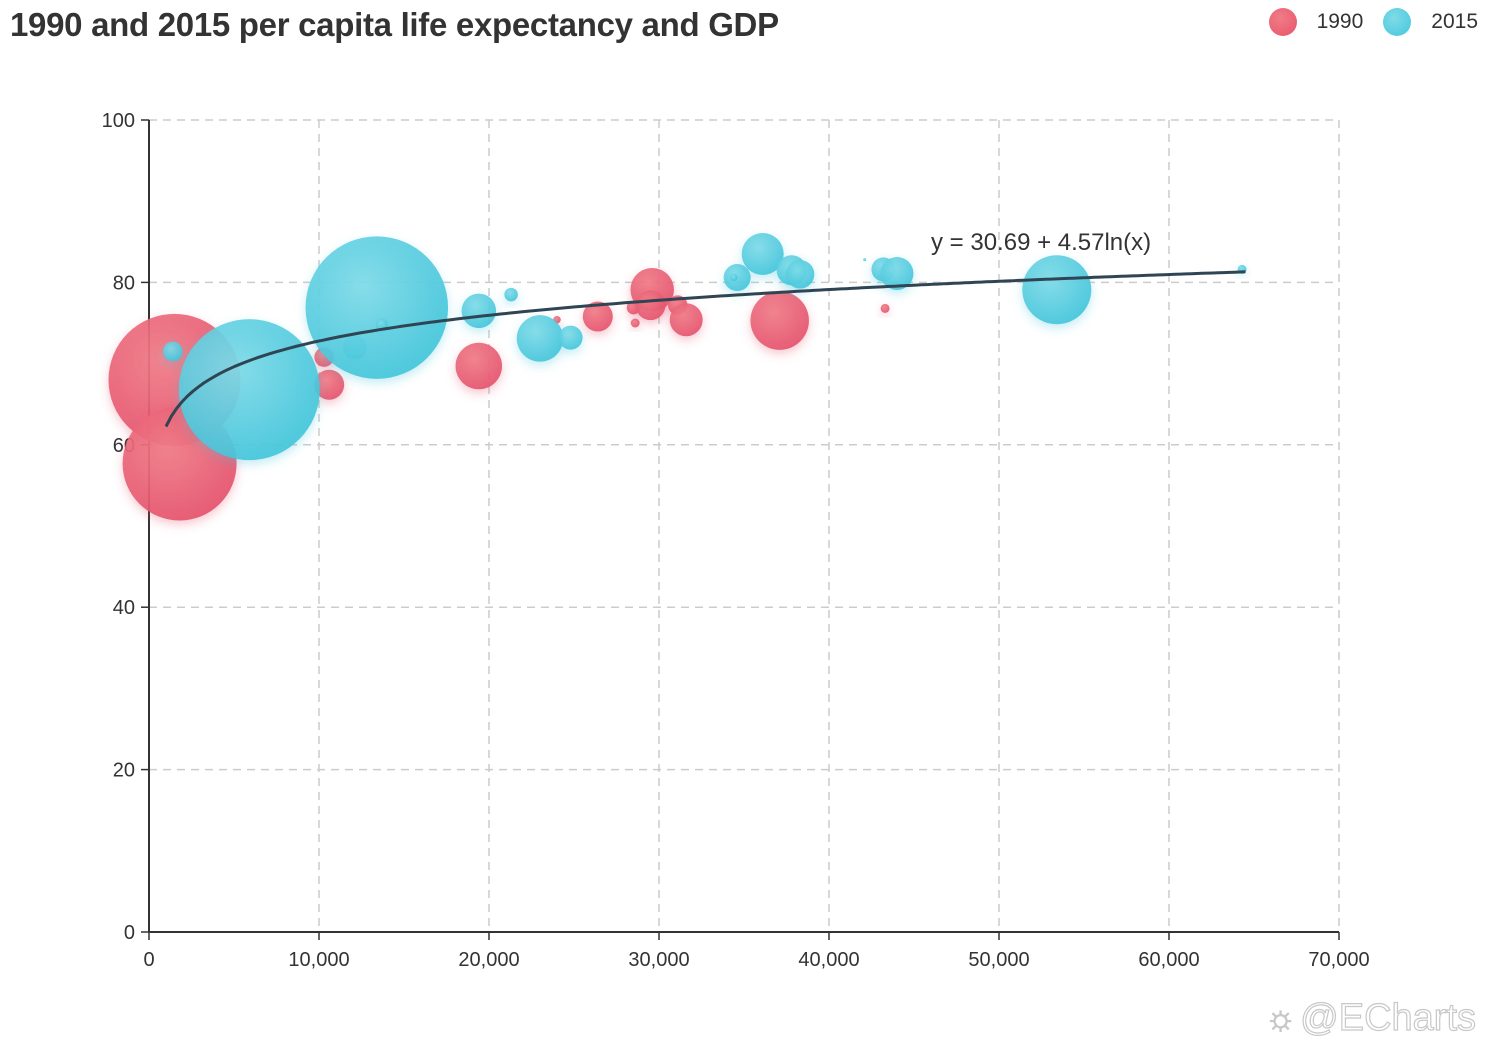 The width and height of the screenshot is (1488, 1052). Describe the element at coordinates (1280, 1017) in the screenshot. I see `weibo-icon: ☼` at that location.